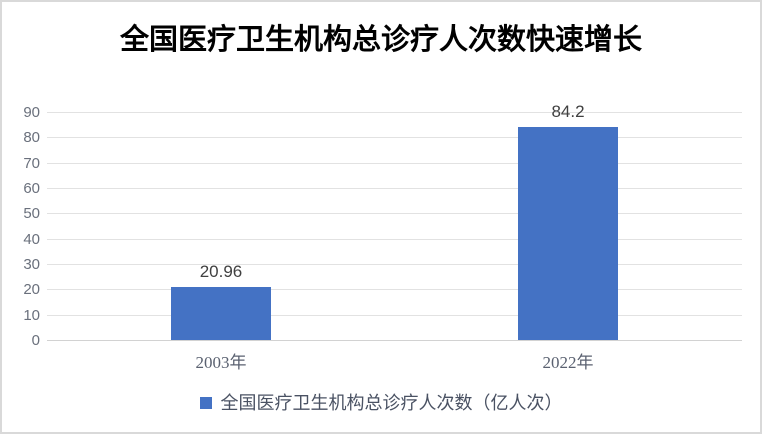 This screenshot has width=762, height=434. What do you see at coordinates (31, 315) in the screenshot?
I see `y-tick-label: 10` at bounding box center [31, 315].